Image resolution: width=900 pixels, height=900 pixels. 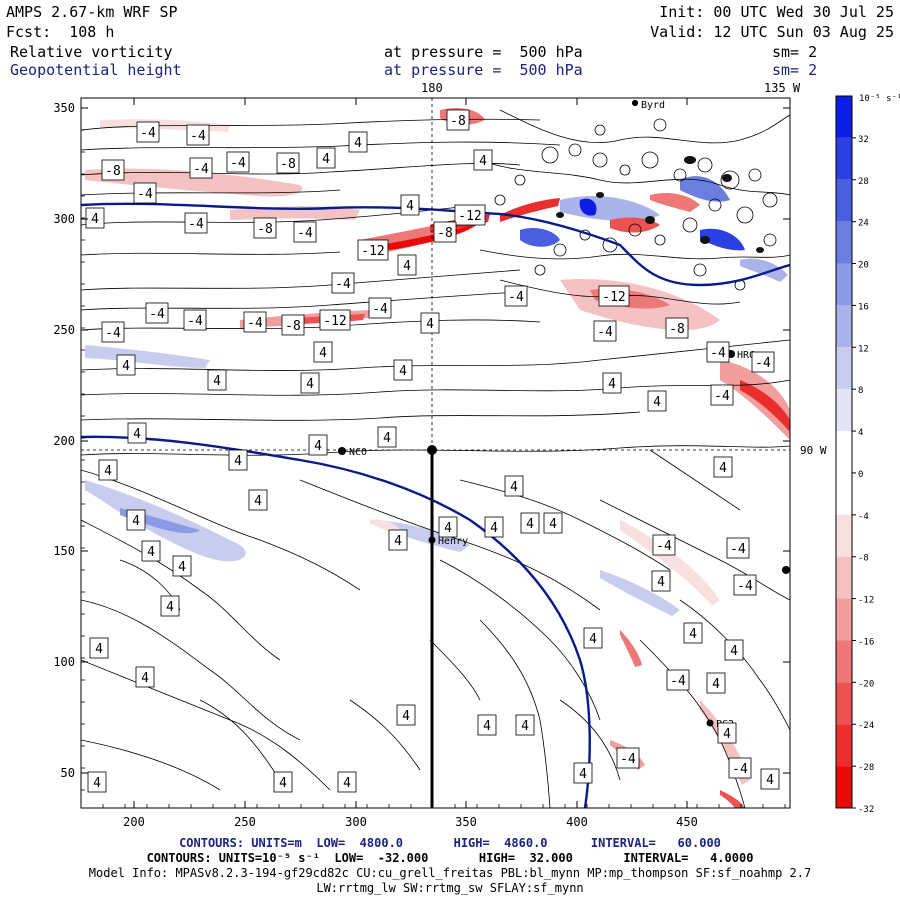 What do you see at coordinates (687, 822) in the screenshot?
I see `x-tick-label: 450` at bounding box center [687, 822].